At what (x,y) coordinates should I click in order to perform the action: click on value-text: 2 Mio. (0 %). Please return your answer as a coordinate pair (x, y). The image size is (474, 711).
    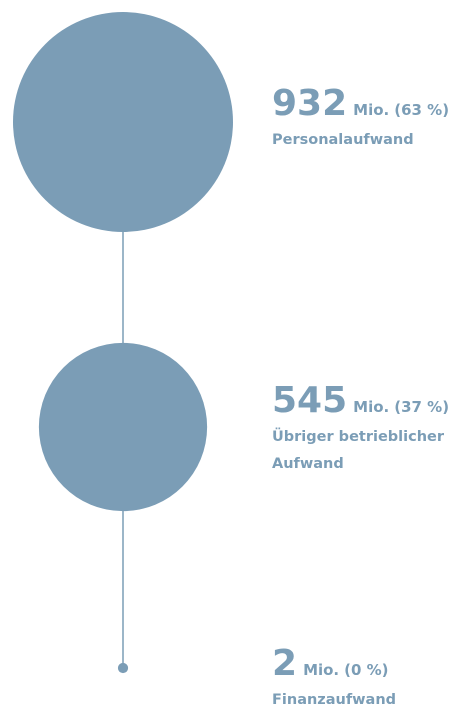
    Looking at the image, I should click on (330, 663).